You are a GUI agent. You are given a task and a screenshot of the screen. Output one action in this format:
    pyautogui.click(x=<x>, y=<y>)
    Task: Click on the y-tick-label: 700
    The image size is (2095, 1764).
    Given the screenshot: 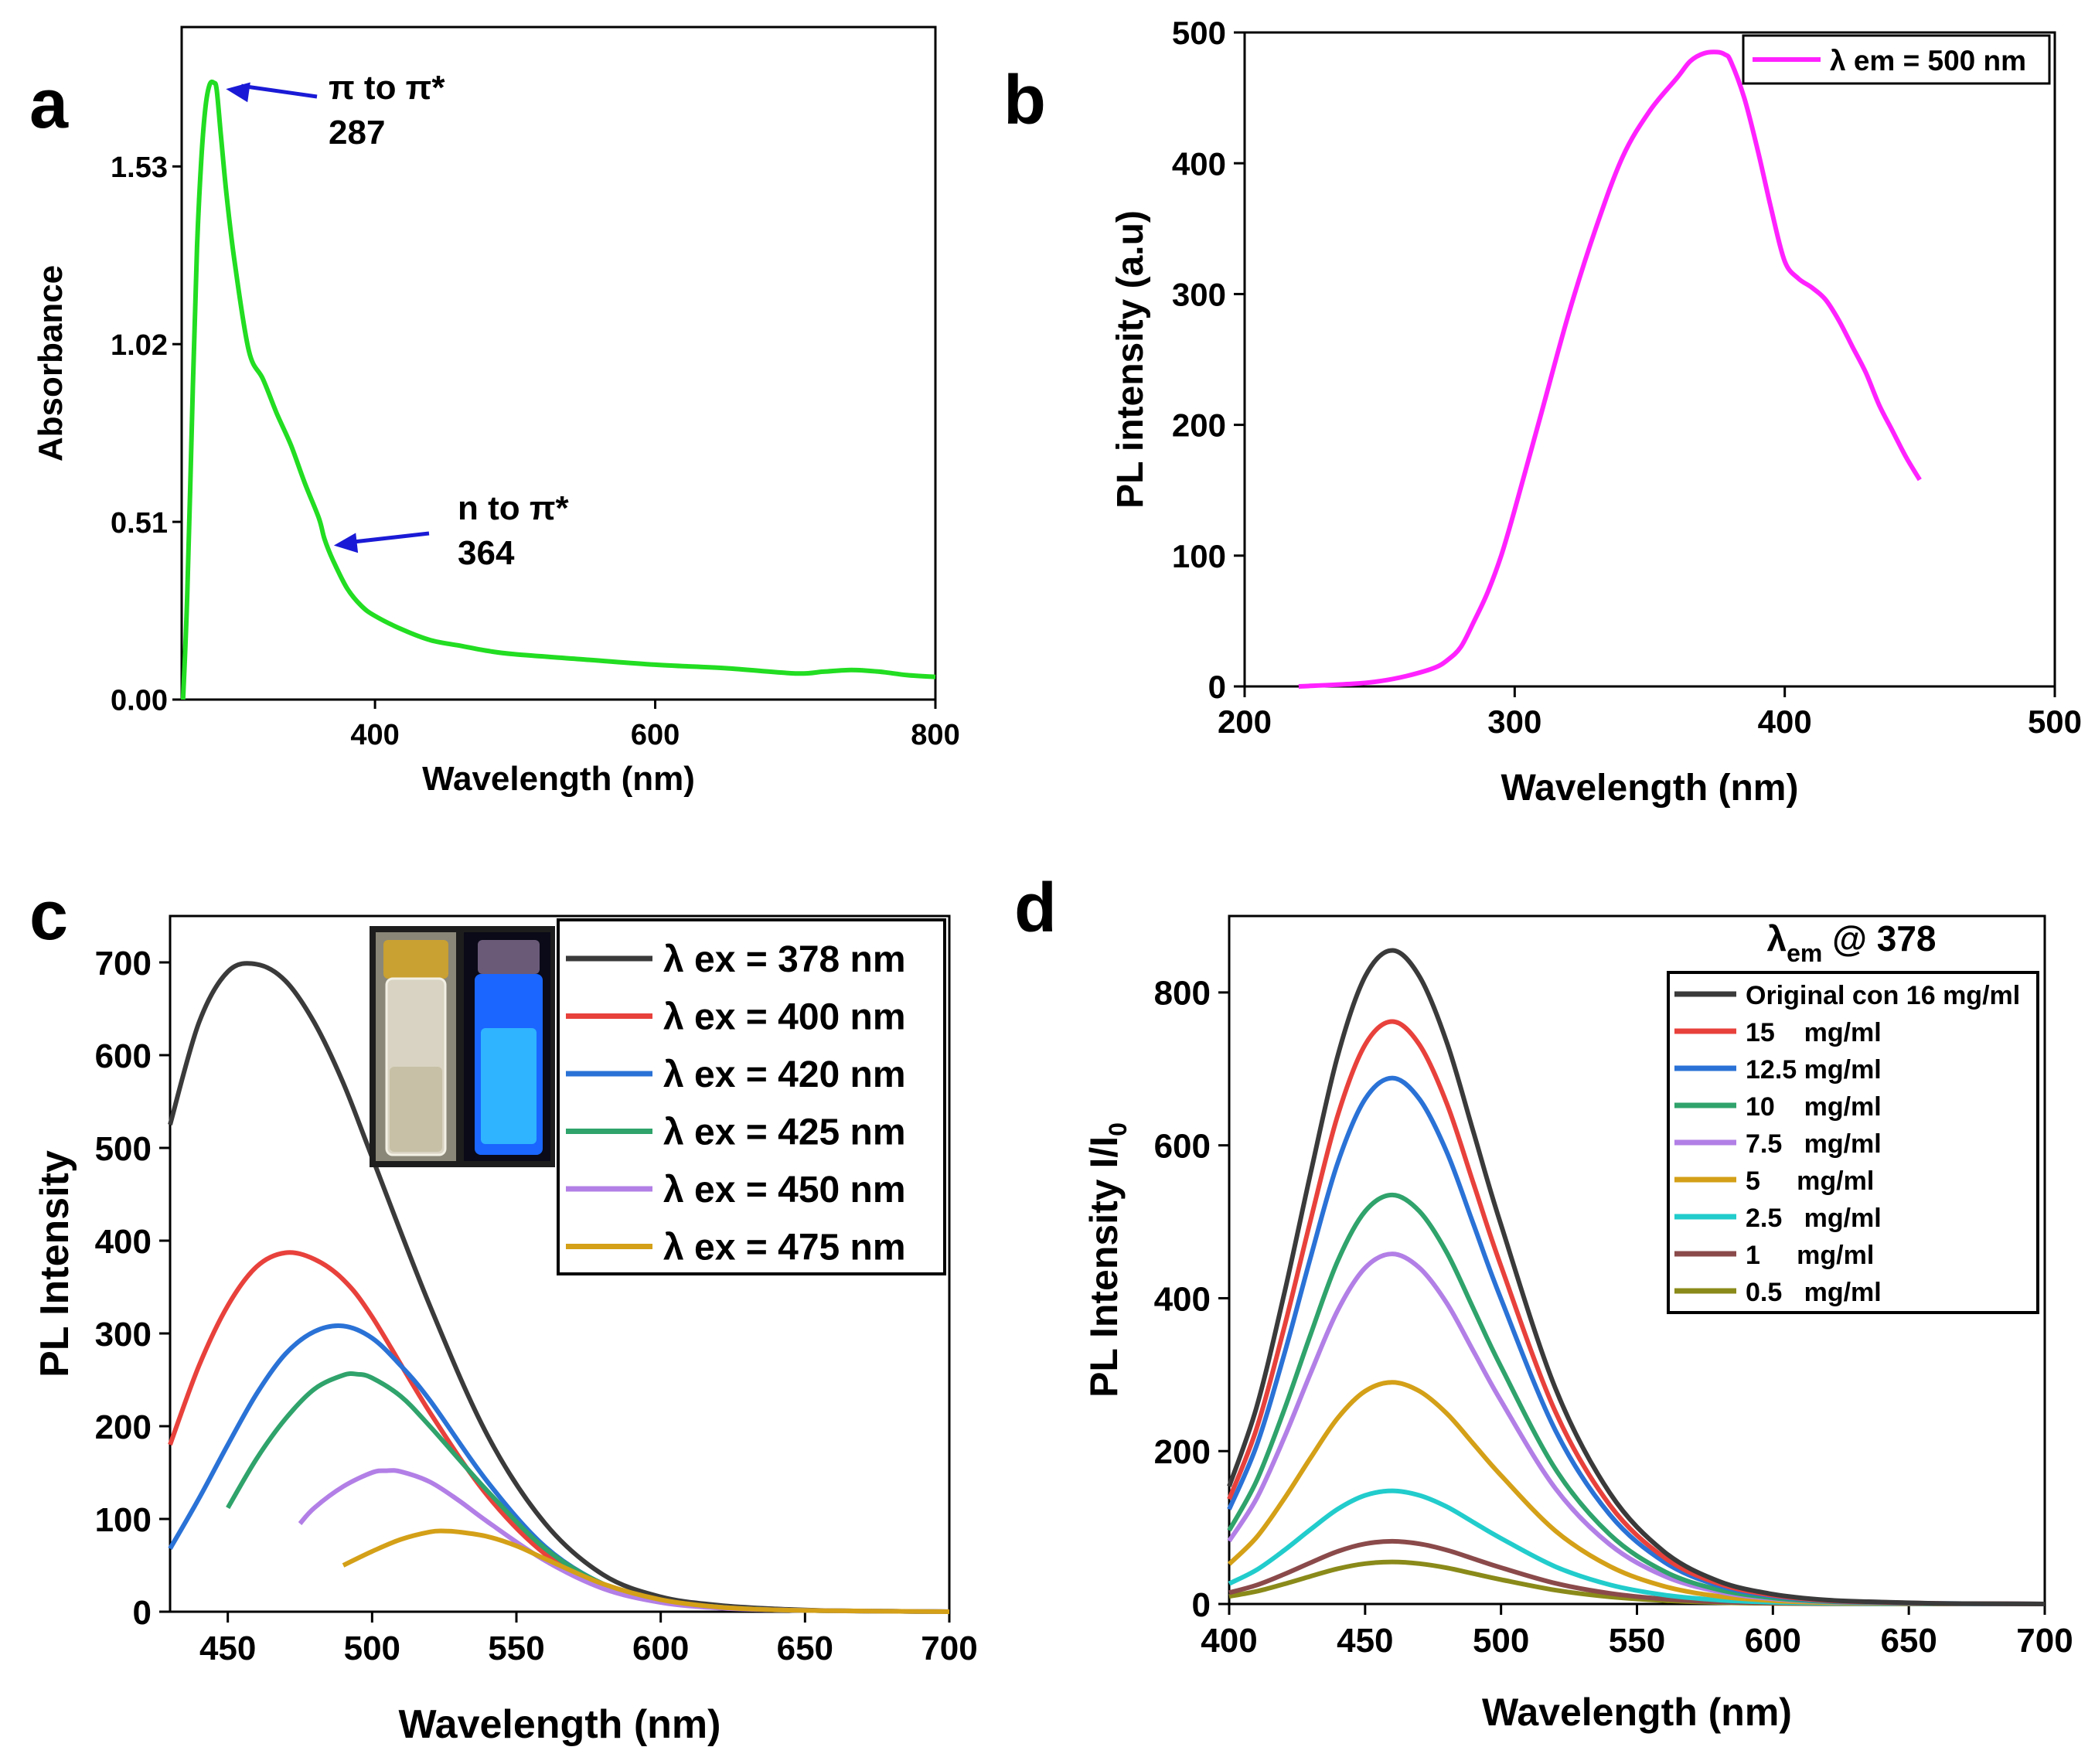 What is the action you would take?
    pyautogui.click(x=123, y=963)
    